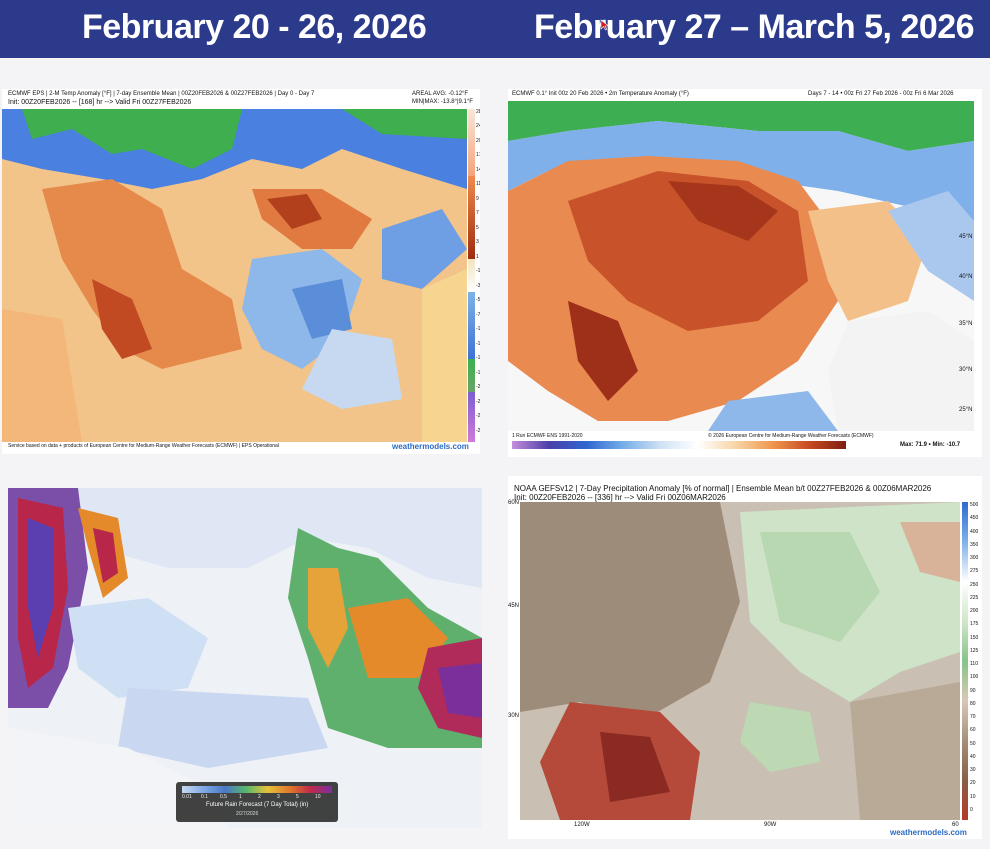 Image resolution: width=990 pixels, height=849 pixels. I want to click on scale-tick-label: 11, so click(478, 184).